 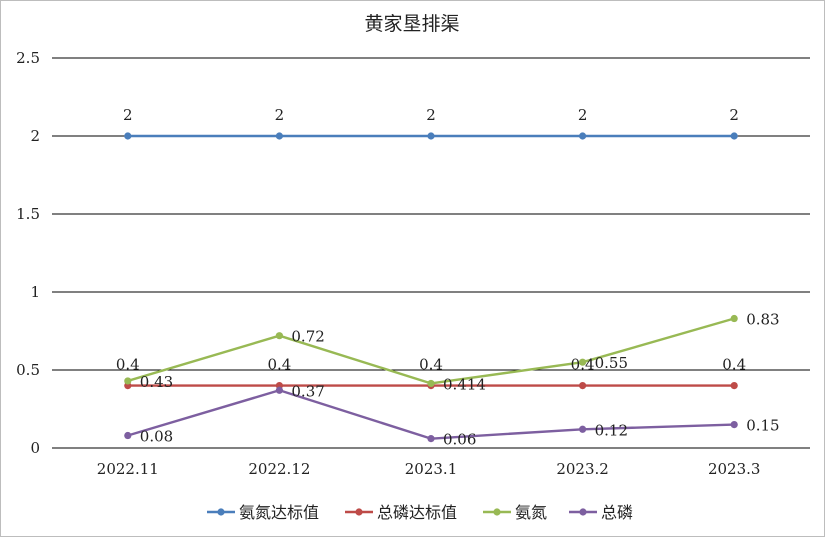 What do you see at coordinates (617, 512) in the screenshot?
I see `legend-label: 总磷` at bounding box center [617, 512].